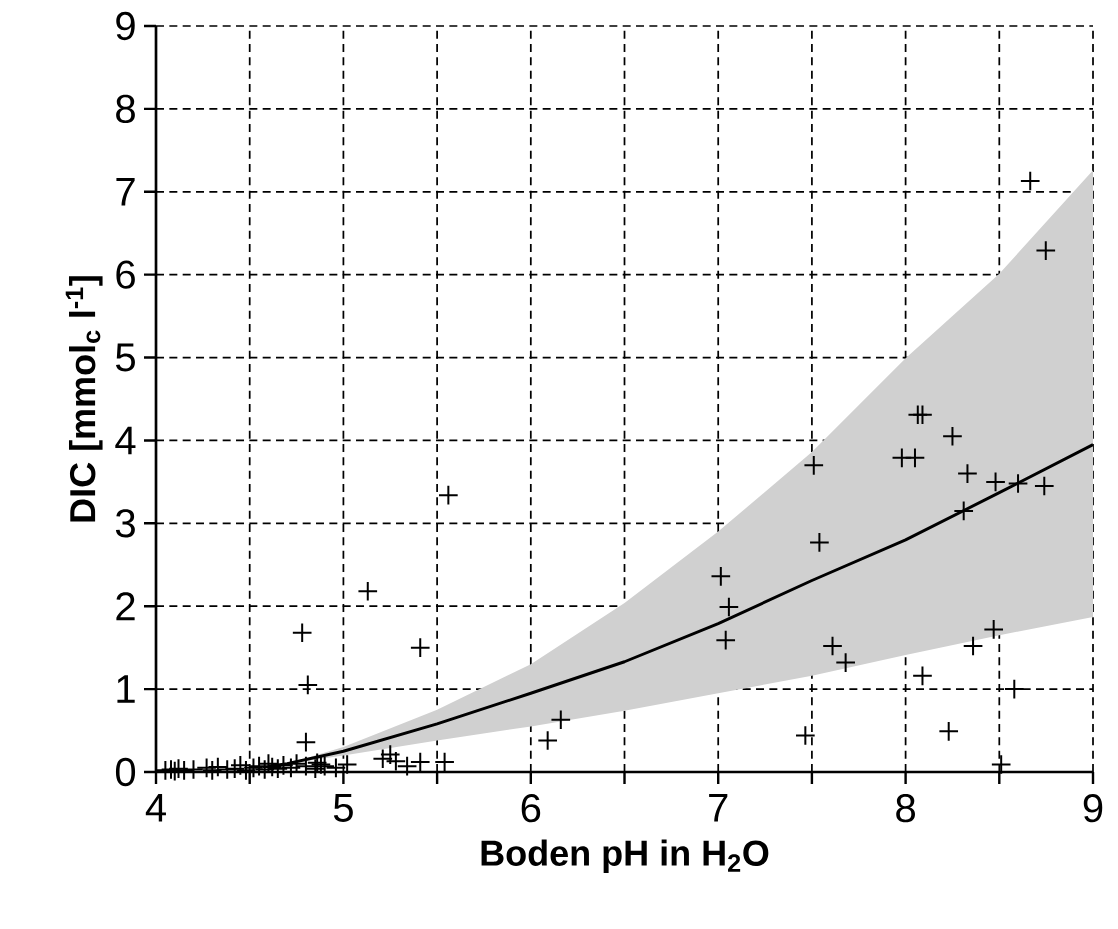  I want to click on x-tick-label: 5, so click(343, 808).